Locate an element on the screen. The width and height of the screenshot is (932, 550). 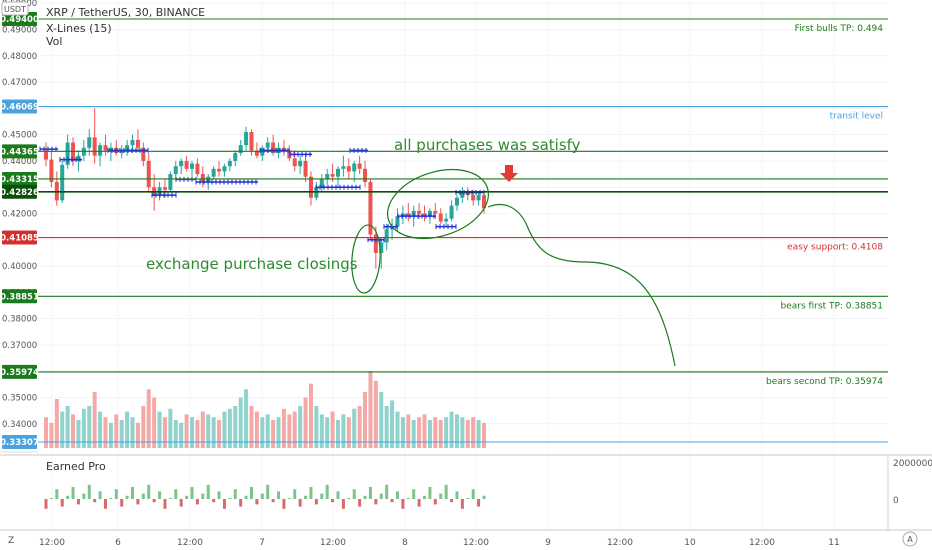
level-badge-text: 0.43315 is located at coordinates (19, 180).